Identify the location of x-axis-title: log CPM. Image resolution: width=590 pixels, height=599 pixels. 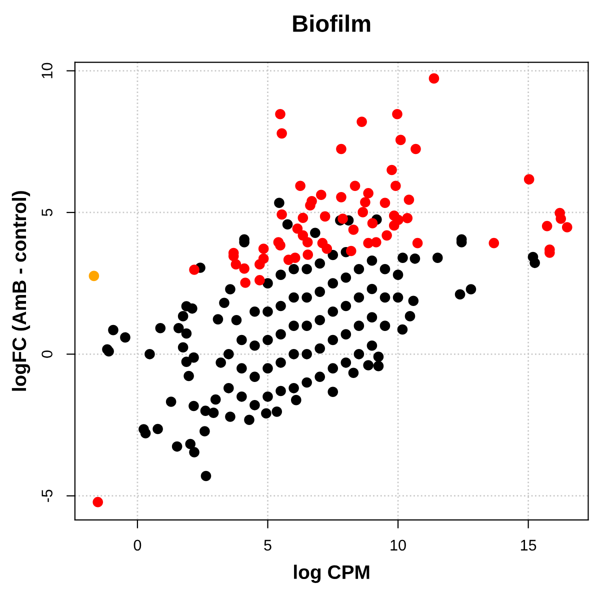
(332, 573).